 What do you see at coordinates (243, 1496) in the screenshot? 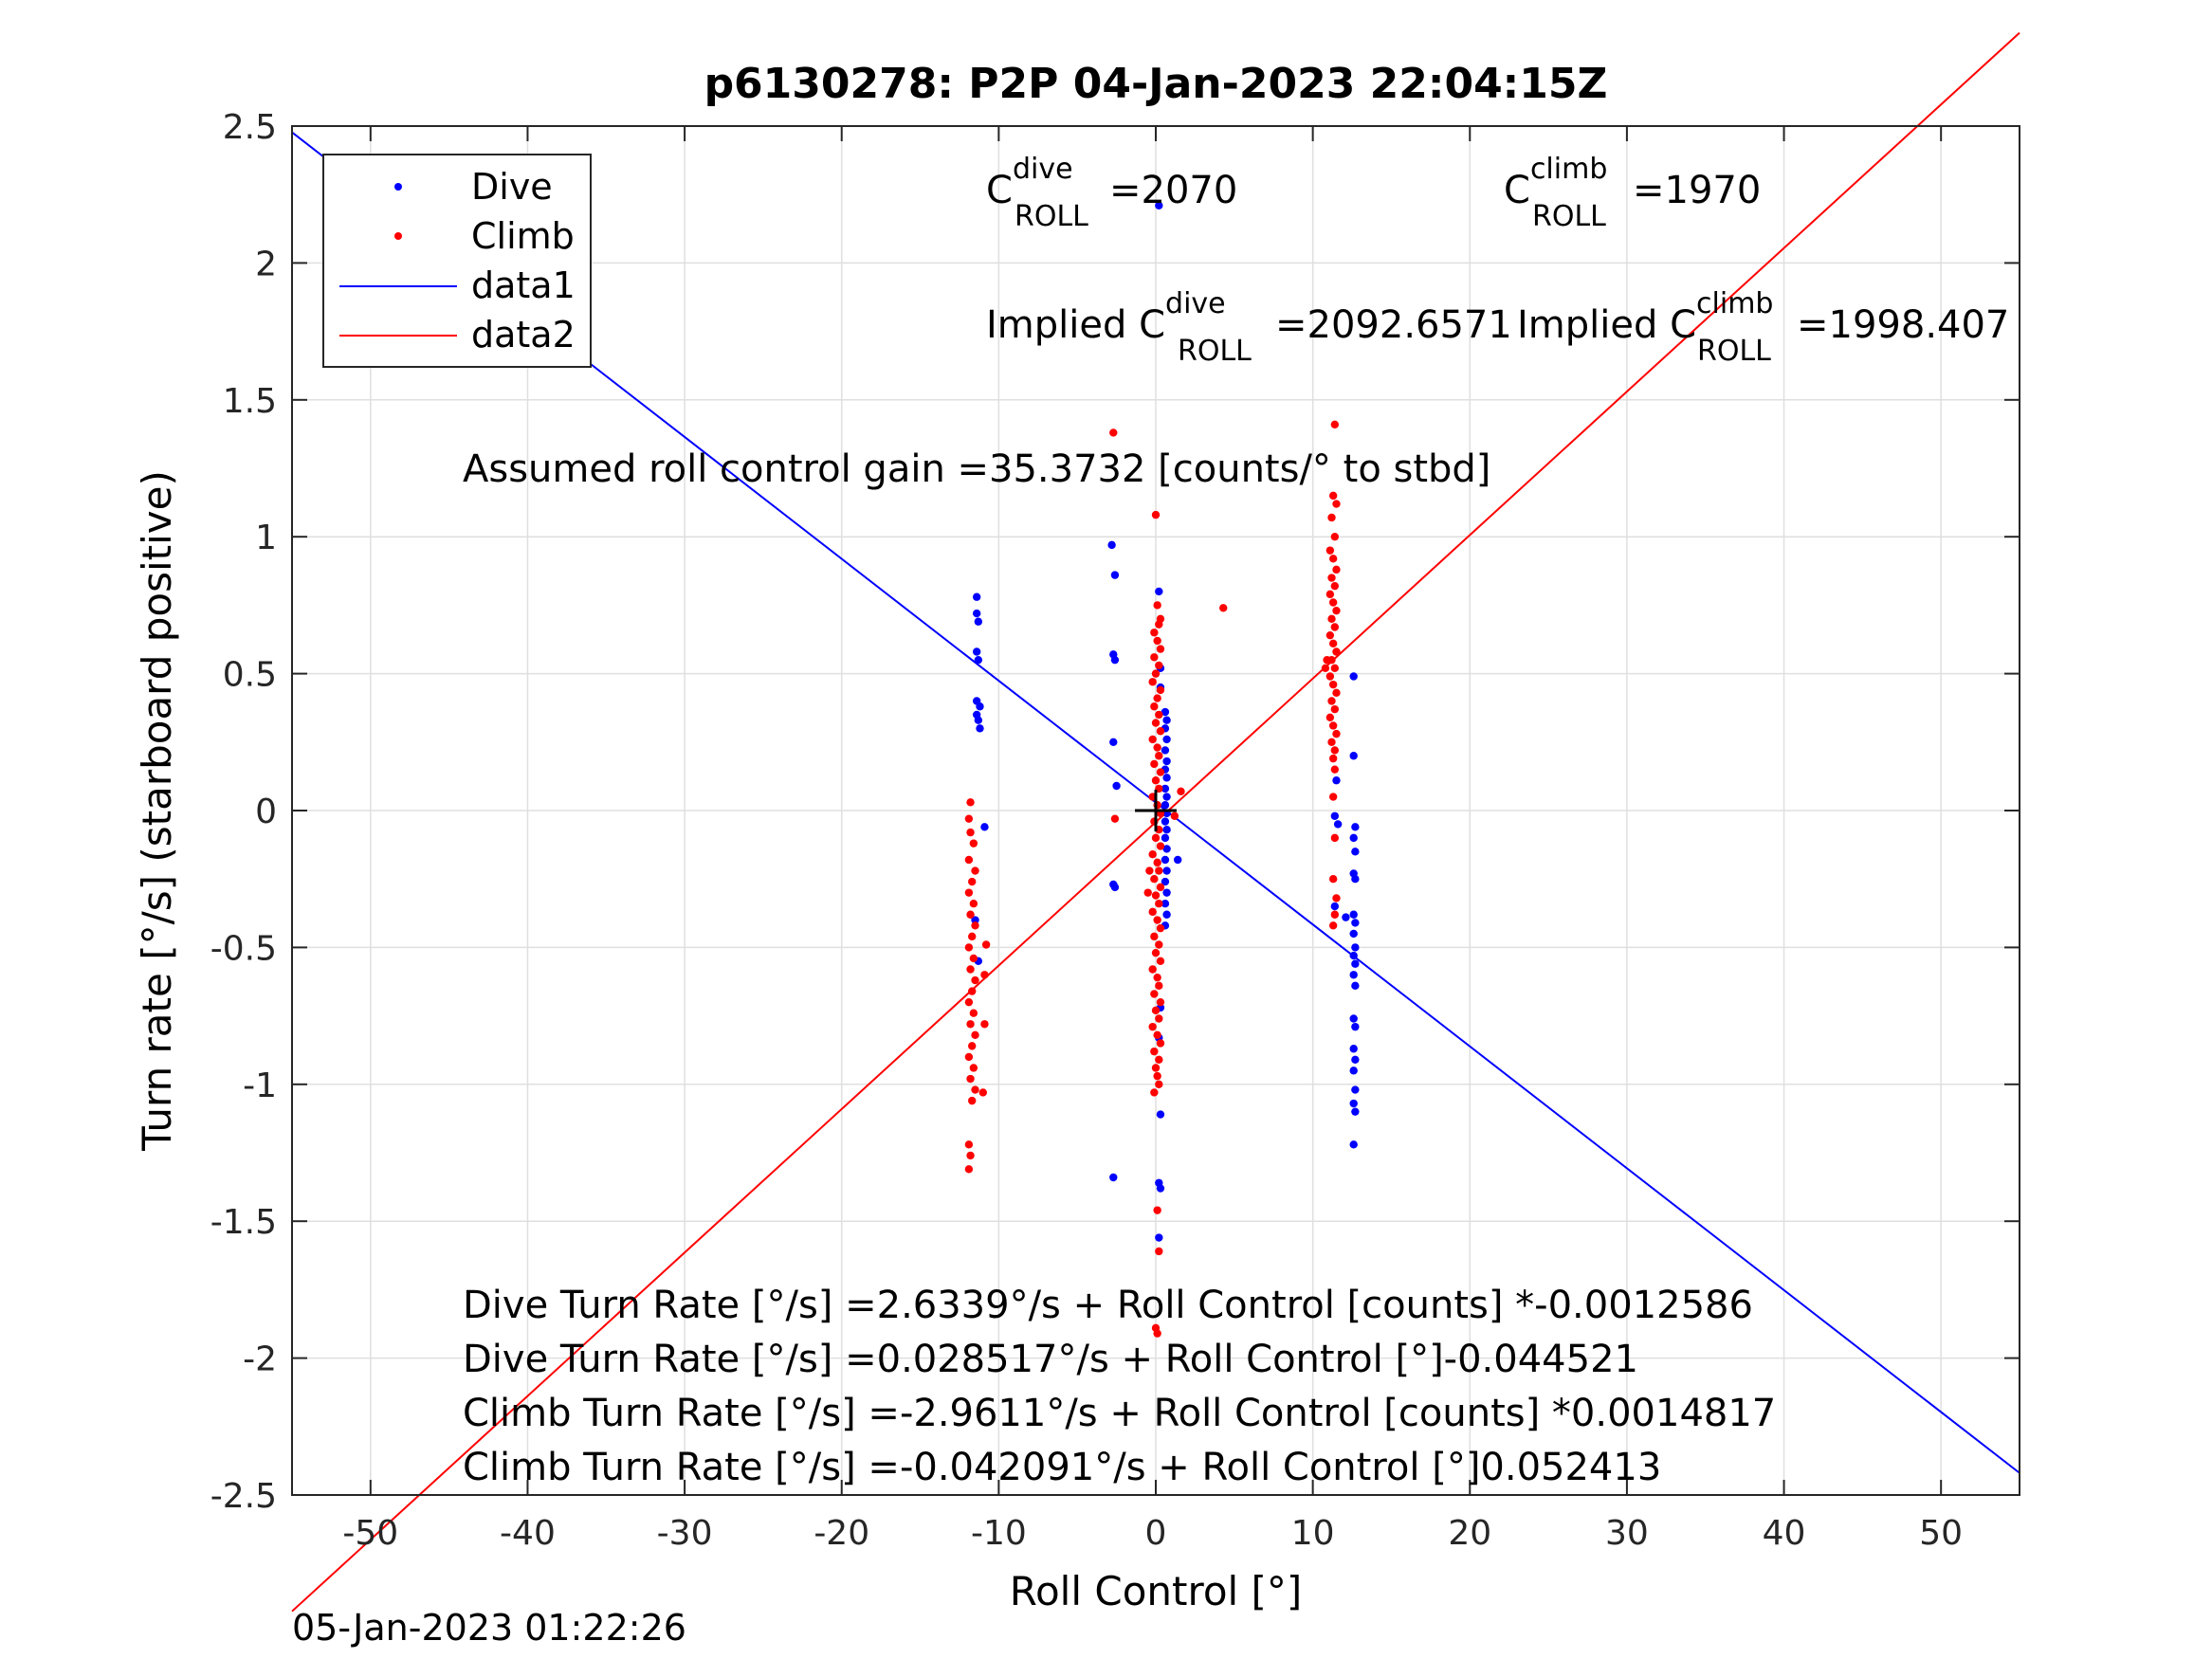
I see `y-tick-label: -2.5` at bounding box center [243, 1496].